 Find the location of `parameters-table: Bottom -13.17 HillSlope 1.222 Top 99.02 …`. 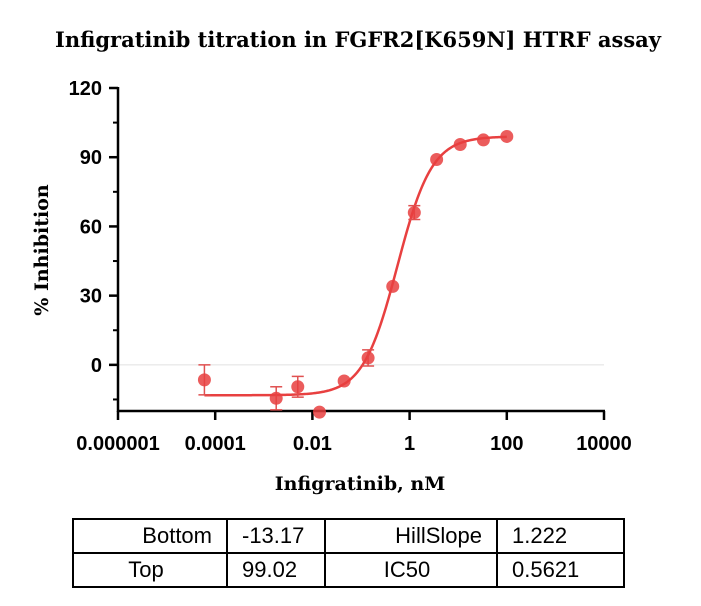

parameters-table: Bottom -13.17 HillSlope 1.222 Top 99.02 … is located at coordinates (348, 553).